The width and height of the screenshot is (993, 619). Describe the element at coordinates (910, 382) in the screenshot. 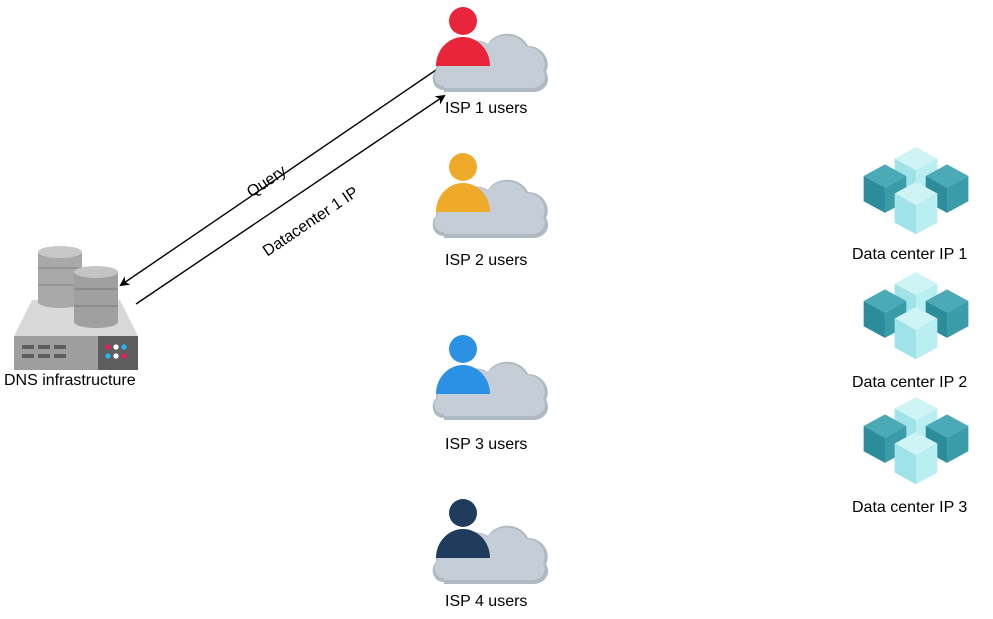

I see `datacenter-2-label: Data center IP 2` at that location.